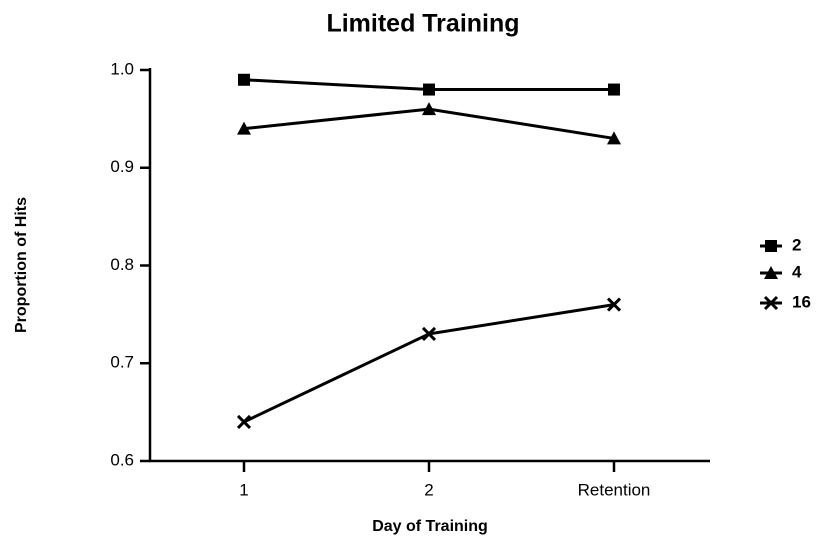 The image size is (837, 548). Describe the element at coordinates (122, 166) in the screenshot. I see `y-tick-label: 0.9` at that location.